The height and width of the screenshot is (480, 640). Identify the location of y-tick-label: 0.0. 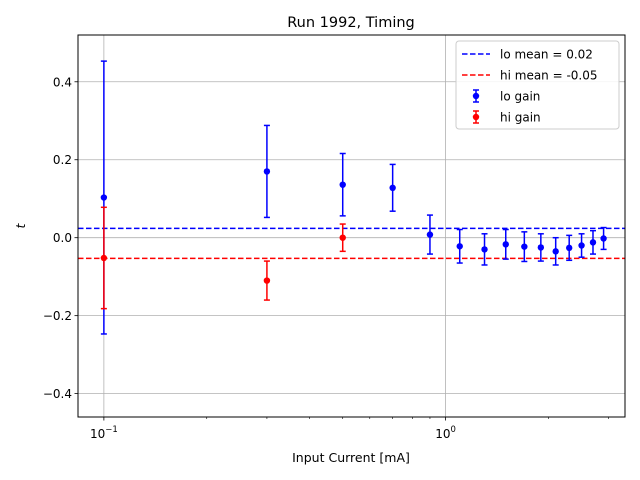
(62, 238).